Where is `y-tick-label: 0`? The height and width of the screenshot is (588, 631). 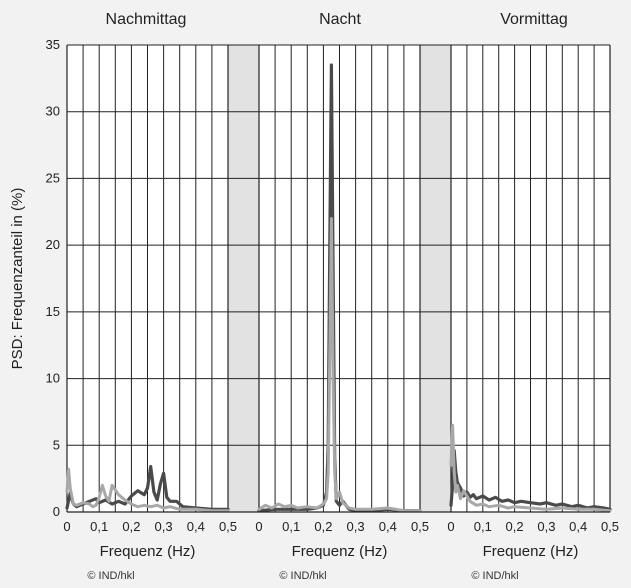 y-tick-label: 0 is located at coordinates (56, 511).